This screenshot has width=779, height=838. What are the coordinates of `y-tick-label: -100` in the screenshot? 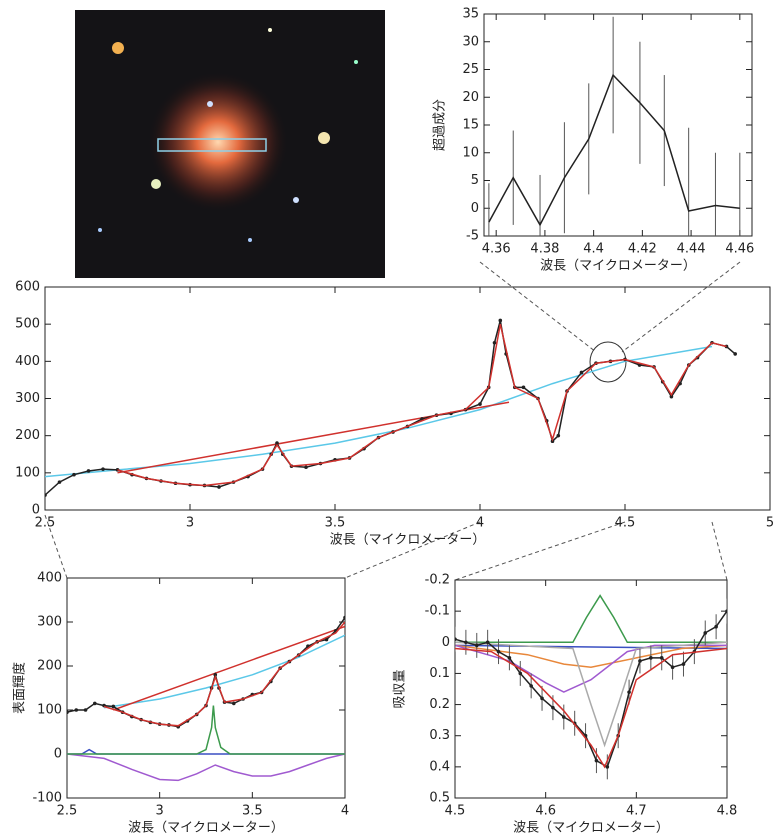 It's located at (47, 798).